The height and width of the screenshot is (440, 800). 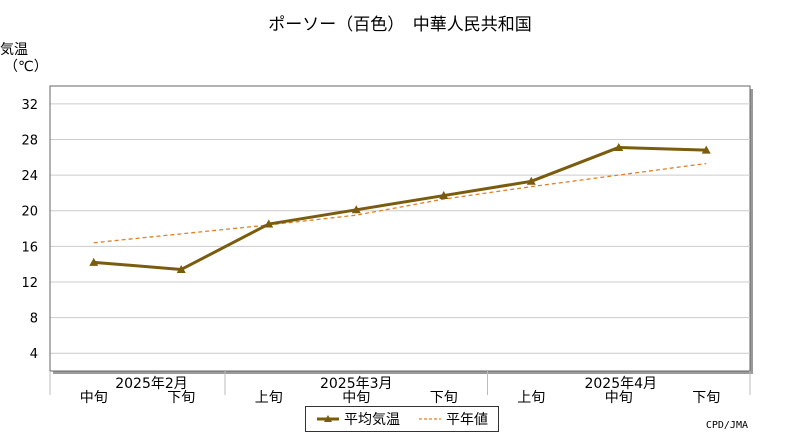 I want to click on legend: 平均気温 平年値, so click(x=402, y=419).